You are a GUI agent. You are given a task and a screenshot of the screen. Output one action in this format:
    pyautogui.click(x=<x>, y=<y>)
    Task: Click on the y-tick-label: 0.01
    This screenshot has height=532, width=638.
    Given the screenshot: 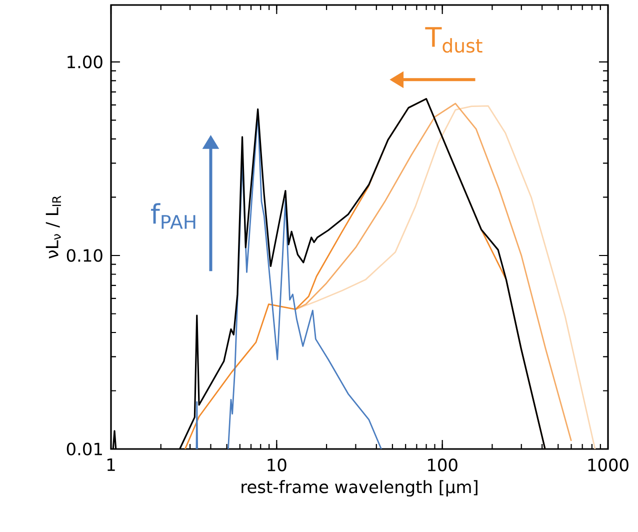 What is the action you would take?
    pyautogui.click(x=84, y=449)
    